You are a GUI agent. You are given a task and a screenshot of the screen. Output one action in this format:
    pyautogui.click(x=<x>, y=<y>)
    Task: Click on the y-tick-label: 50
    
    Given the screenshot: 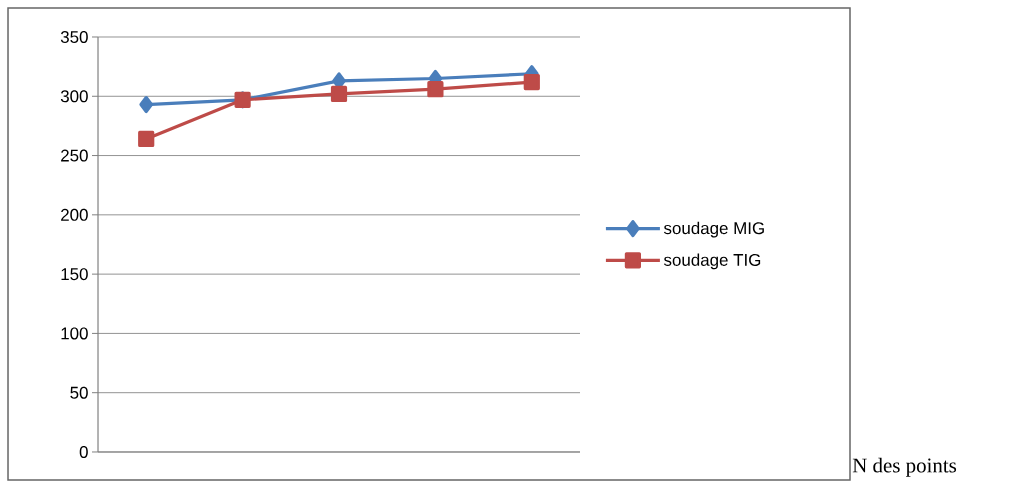 What is the action you would take?
    pyautogui.click(x=79, y=392)
    